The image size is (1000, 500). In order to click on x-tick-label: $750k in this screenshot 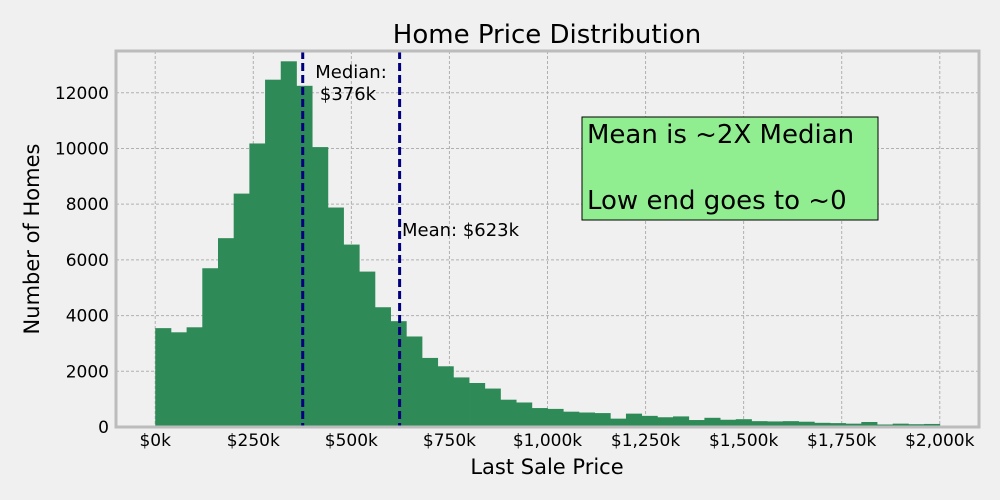, I will do `click(449, 441)`.